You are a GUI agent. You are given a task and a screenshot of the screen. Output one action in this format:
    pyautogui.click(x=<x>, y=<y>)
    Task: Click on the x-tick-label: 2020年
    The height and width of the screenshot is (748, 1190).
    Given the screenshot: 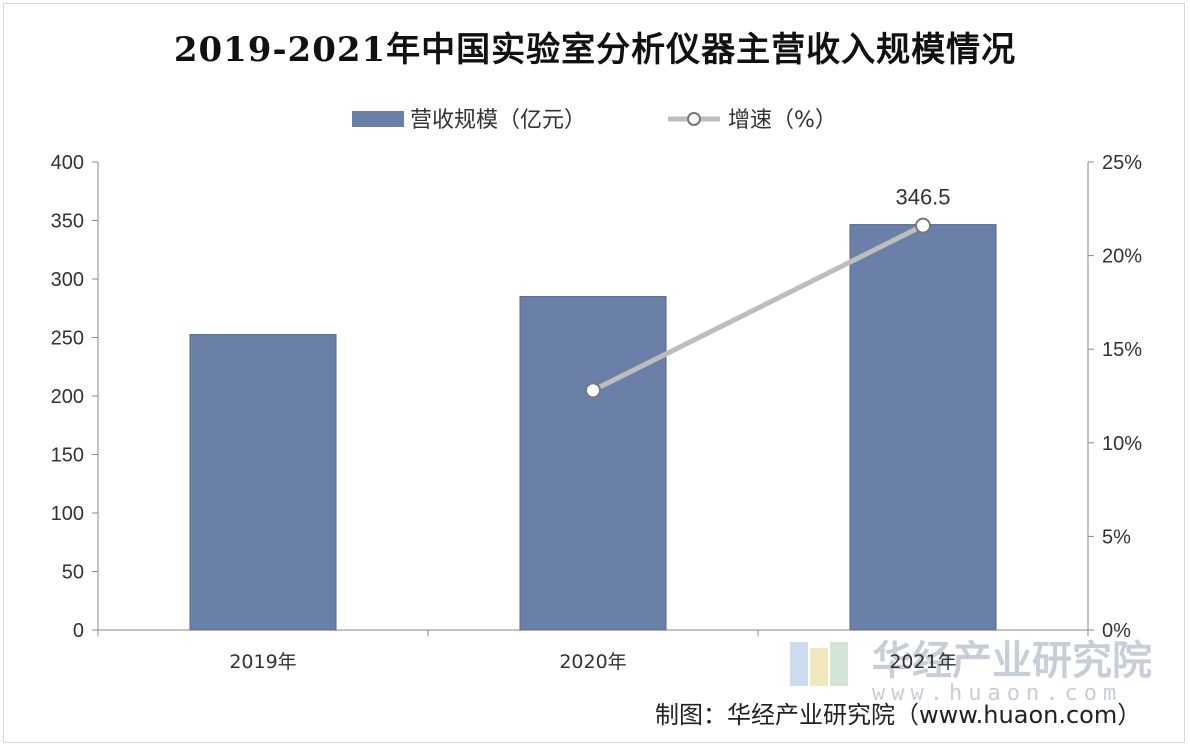 What is the action you would take?
    pyautogui.click(x=592, y=662)
    